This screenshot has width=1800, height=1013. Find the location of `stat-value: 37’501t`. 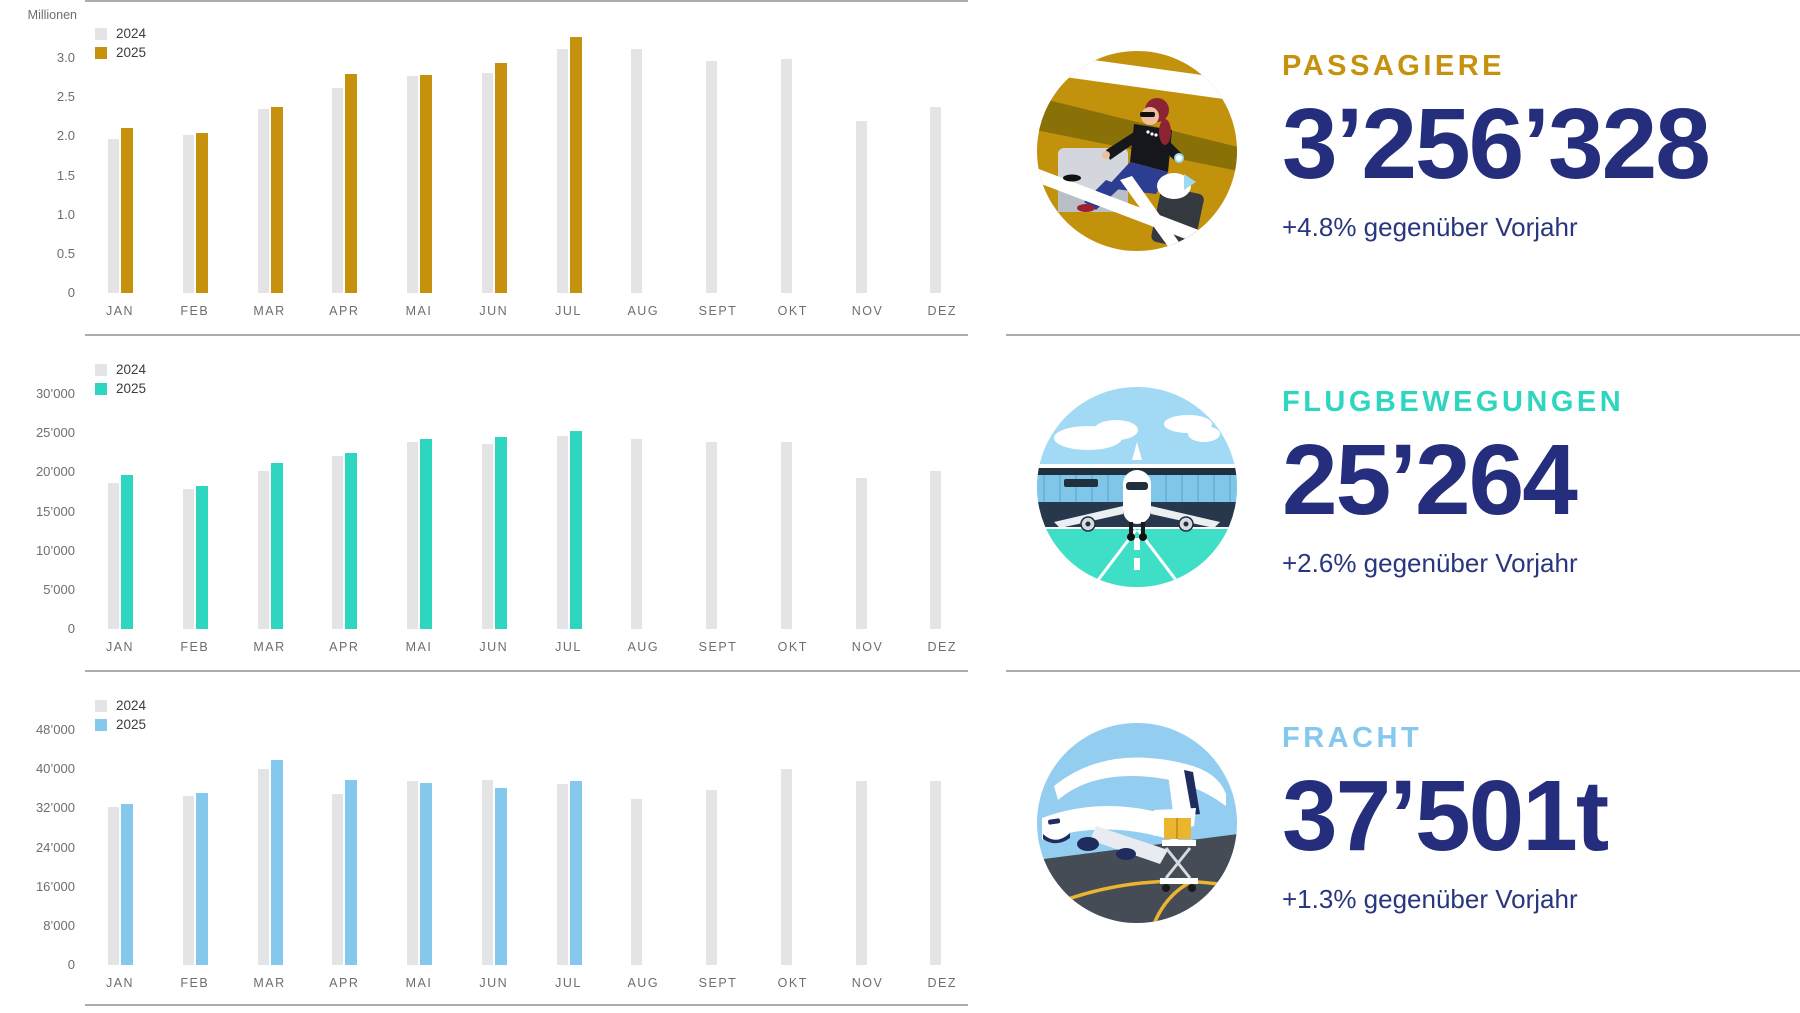

stat-value: 37’501t is located at coordinates (1445, 816).